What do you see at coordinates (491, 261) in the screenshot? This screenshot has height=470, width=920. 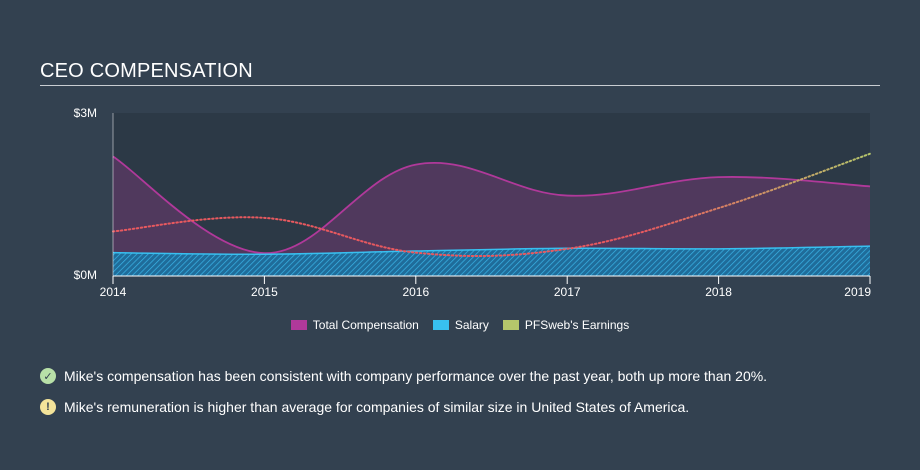 I see `salary-area` at bounding box center [491, 261].